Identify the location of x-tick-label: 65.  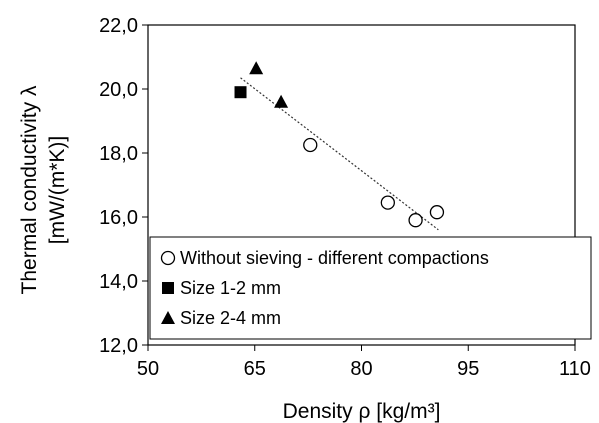
(255, 369).